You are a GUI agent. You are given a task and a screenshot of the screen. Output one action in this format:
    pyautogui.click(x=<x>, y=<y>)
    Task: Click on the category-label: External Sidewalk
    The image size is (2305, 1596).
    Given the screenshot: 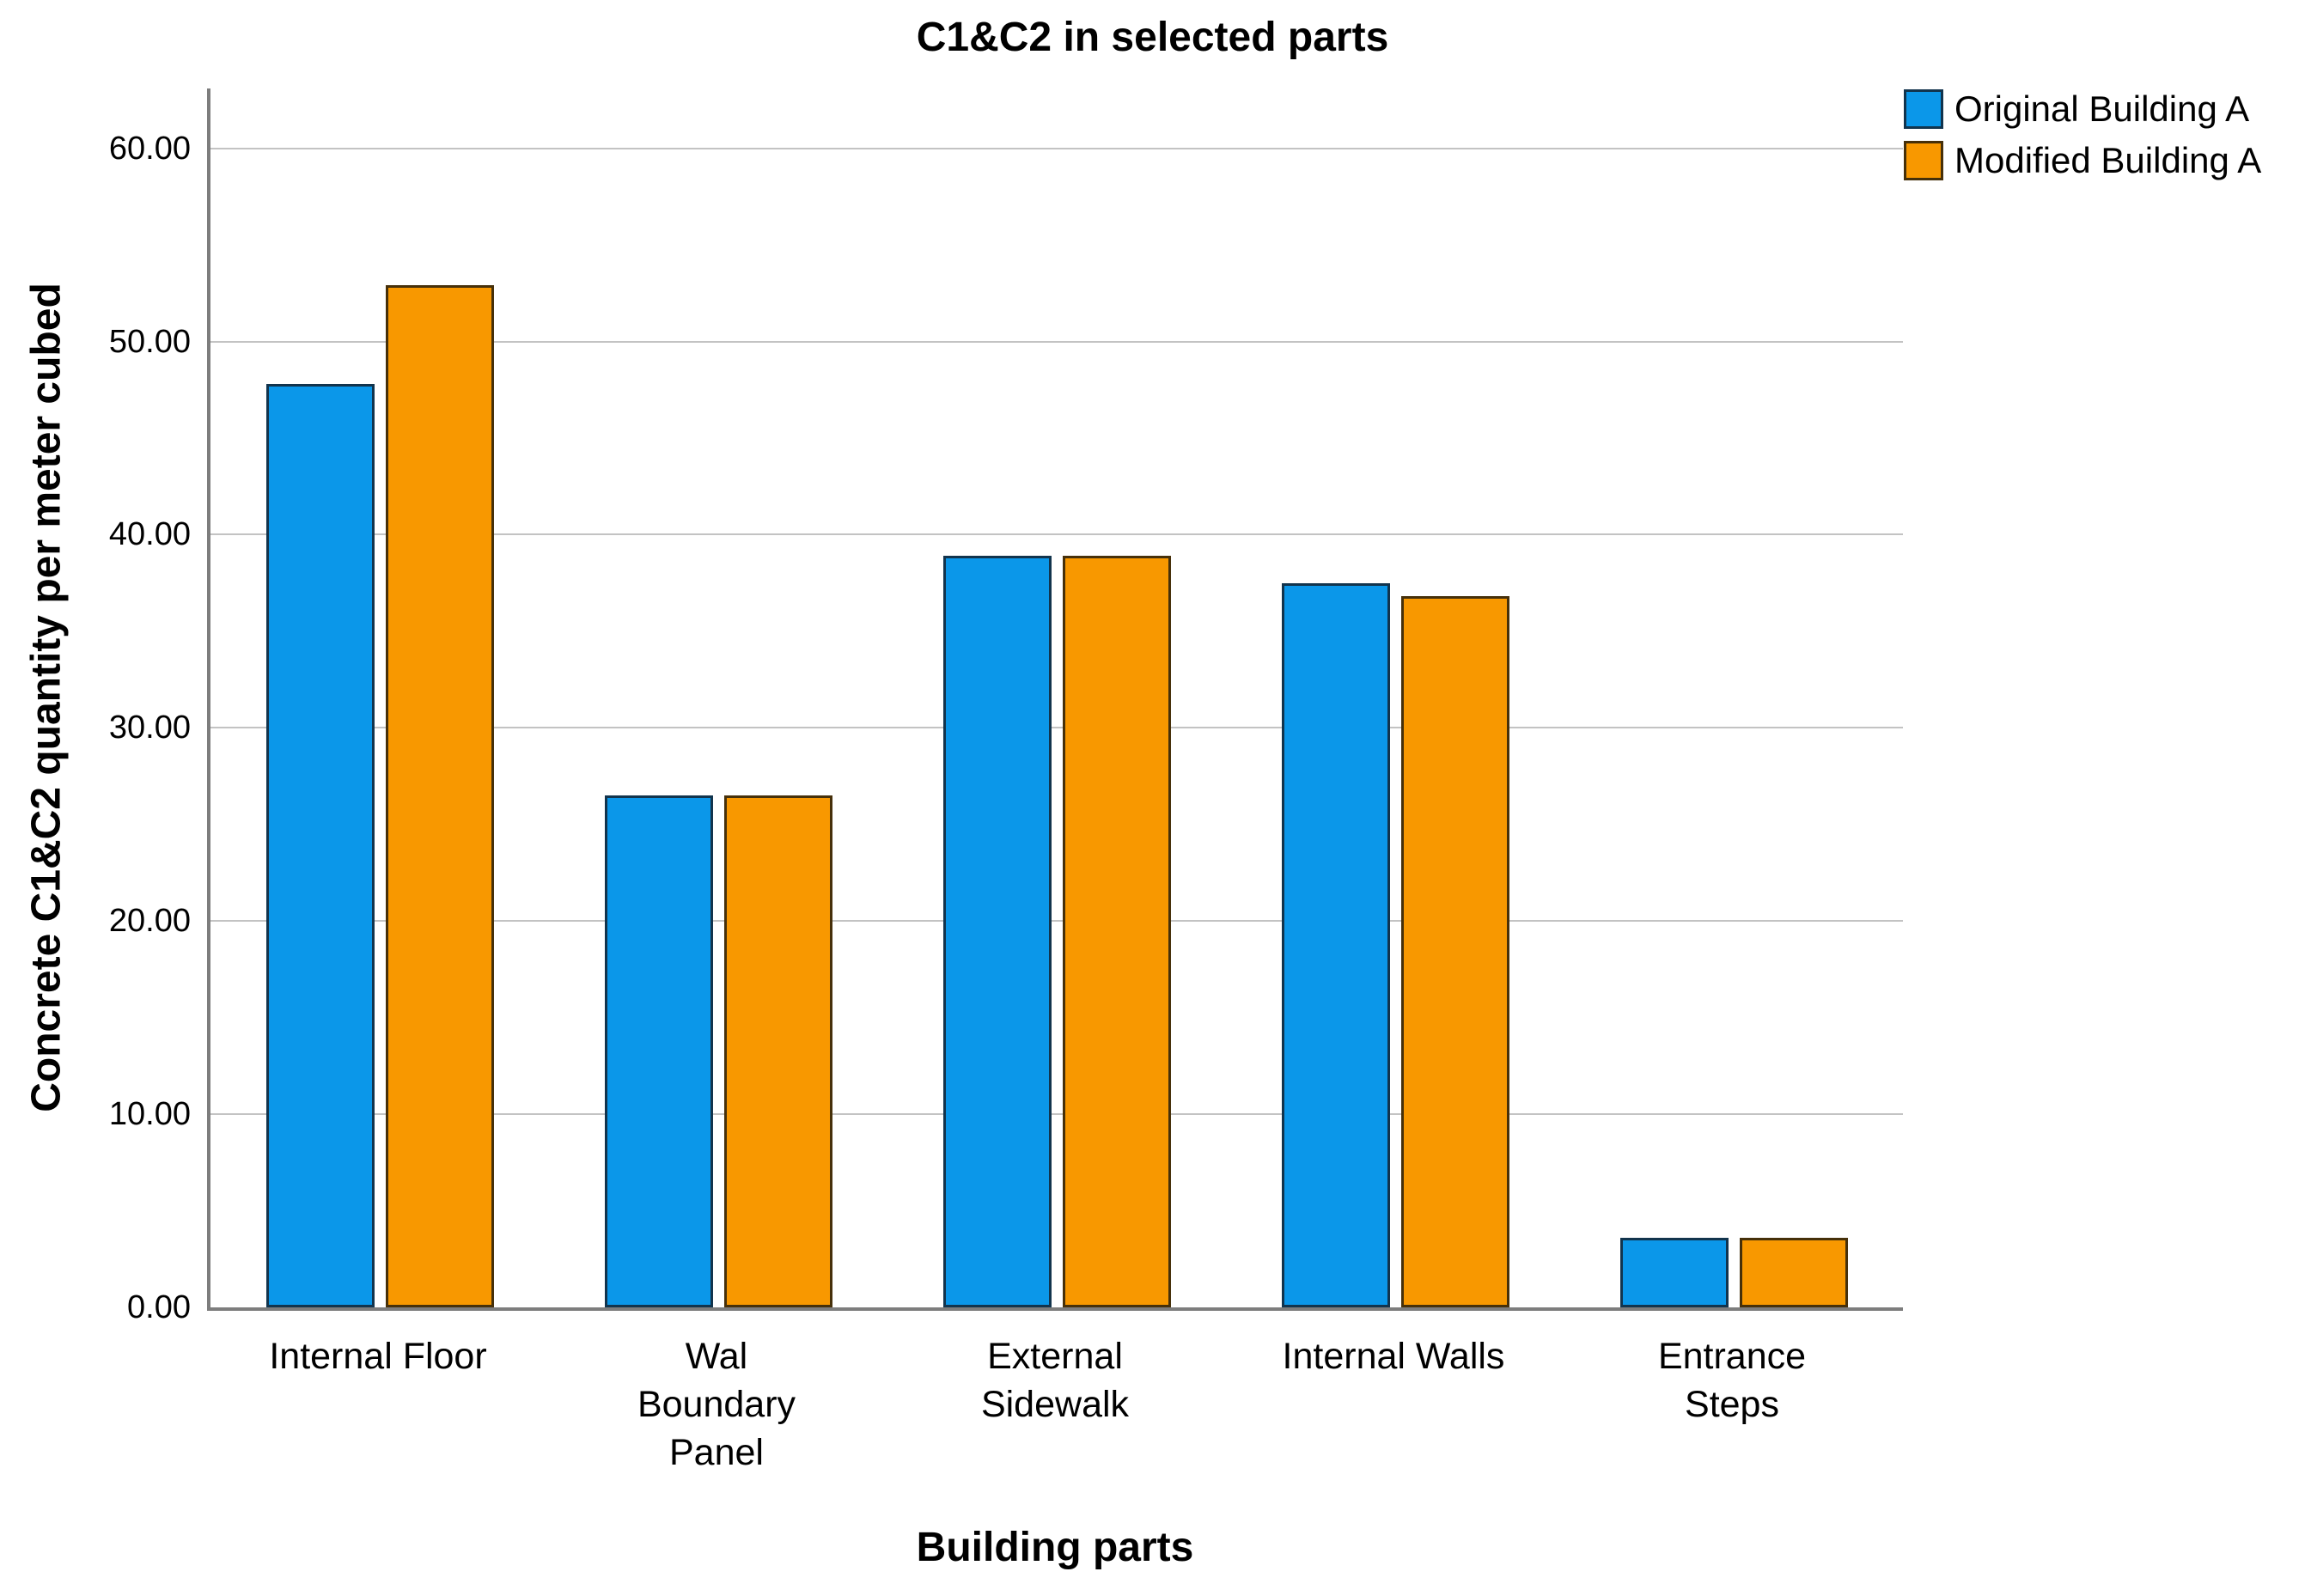 What is the action you would take?
    pyautogui.click(x=1055, y=1380)
    